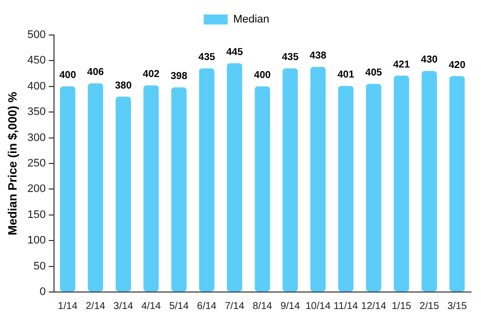 The image size is (481, 335). Describe the element at coordinates (43, 292) in the screenshot. I see `y-tick-label: 0` at that location.